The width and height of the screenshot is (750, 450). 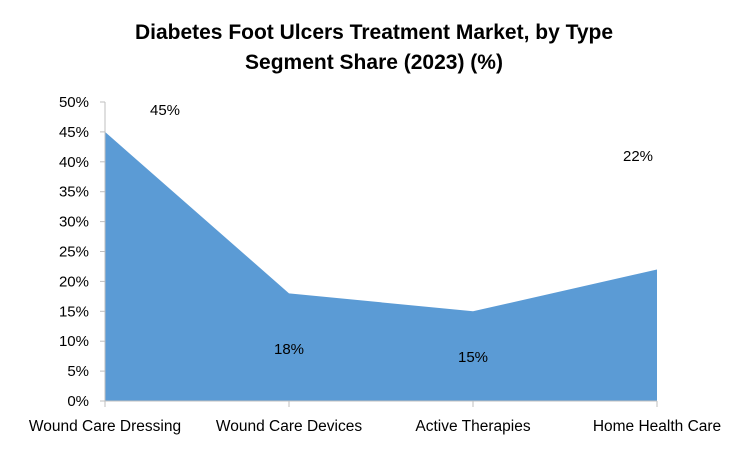 What do you see at coordinates (657, 426) in the screenshot?
I see `x-category-label: Home Health Care` at bounding box center [657, 426].